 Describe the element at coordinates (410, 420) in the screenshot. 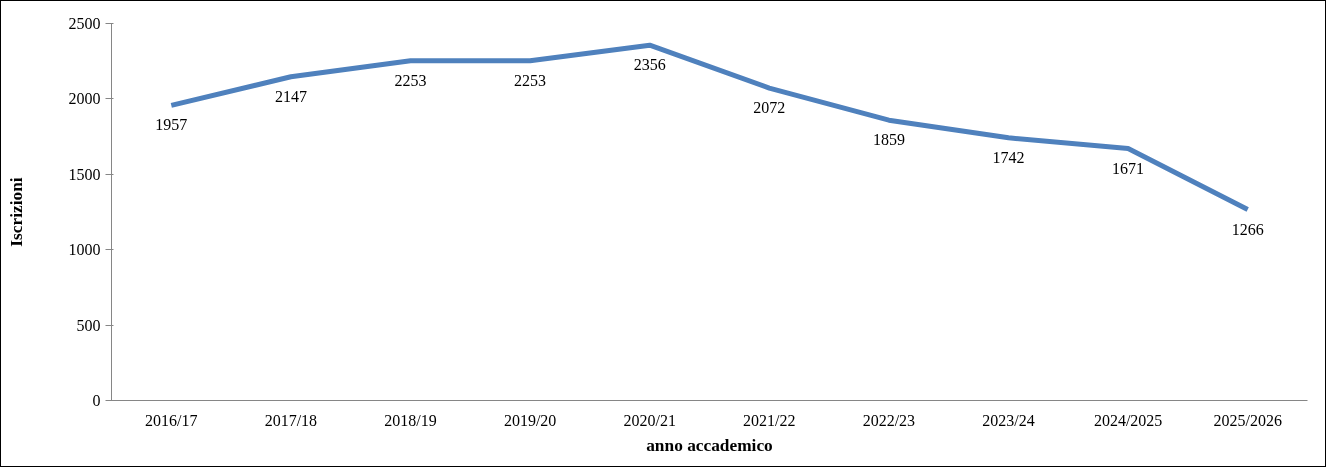

I see `x-tick-label: 2018/19` at that location.